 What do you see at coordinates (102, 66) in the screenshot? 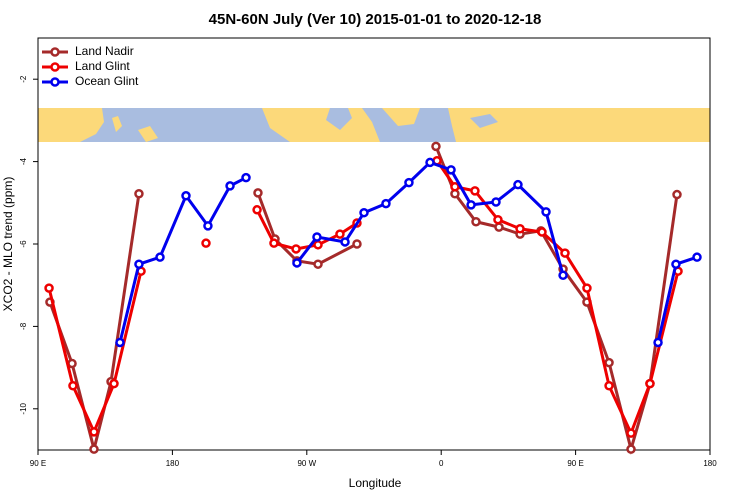
I see `legend-label: Land Glint` at bounding box center [102, 66].